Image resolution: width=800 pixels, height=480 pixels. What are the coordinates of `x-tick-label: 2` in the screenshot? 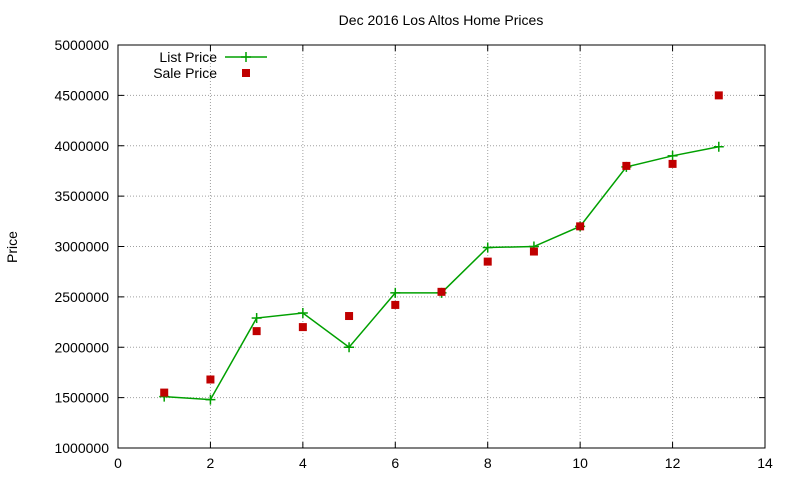 It's located at (211, 463).